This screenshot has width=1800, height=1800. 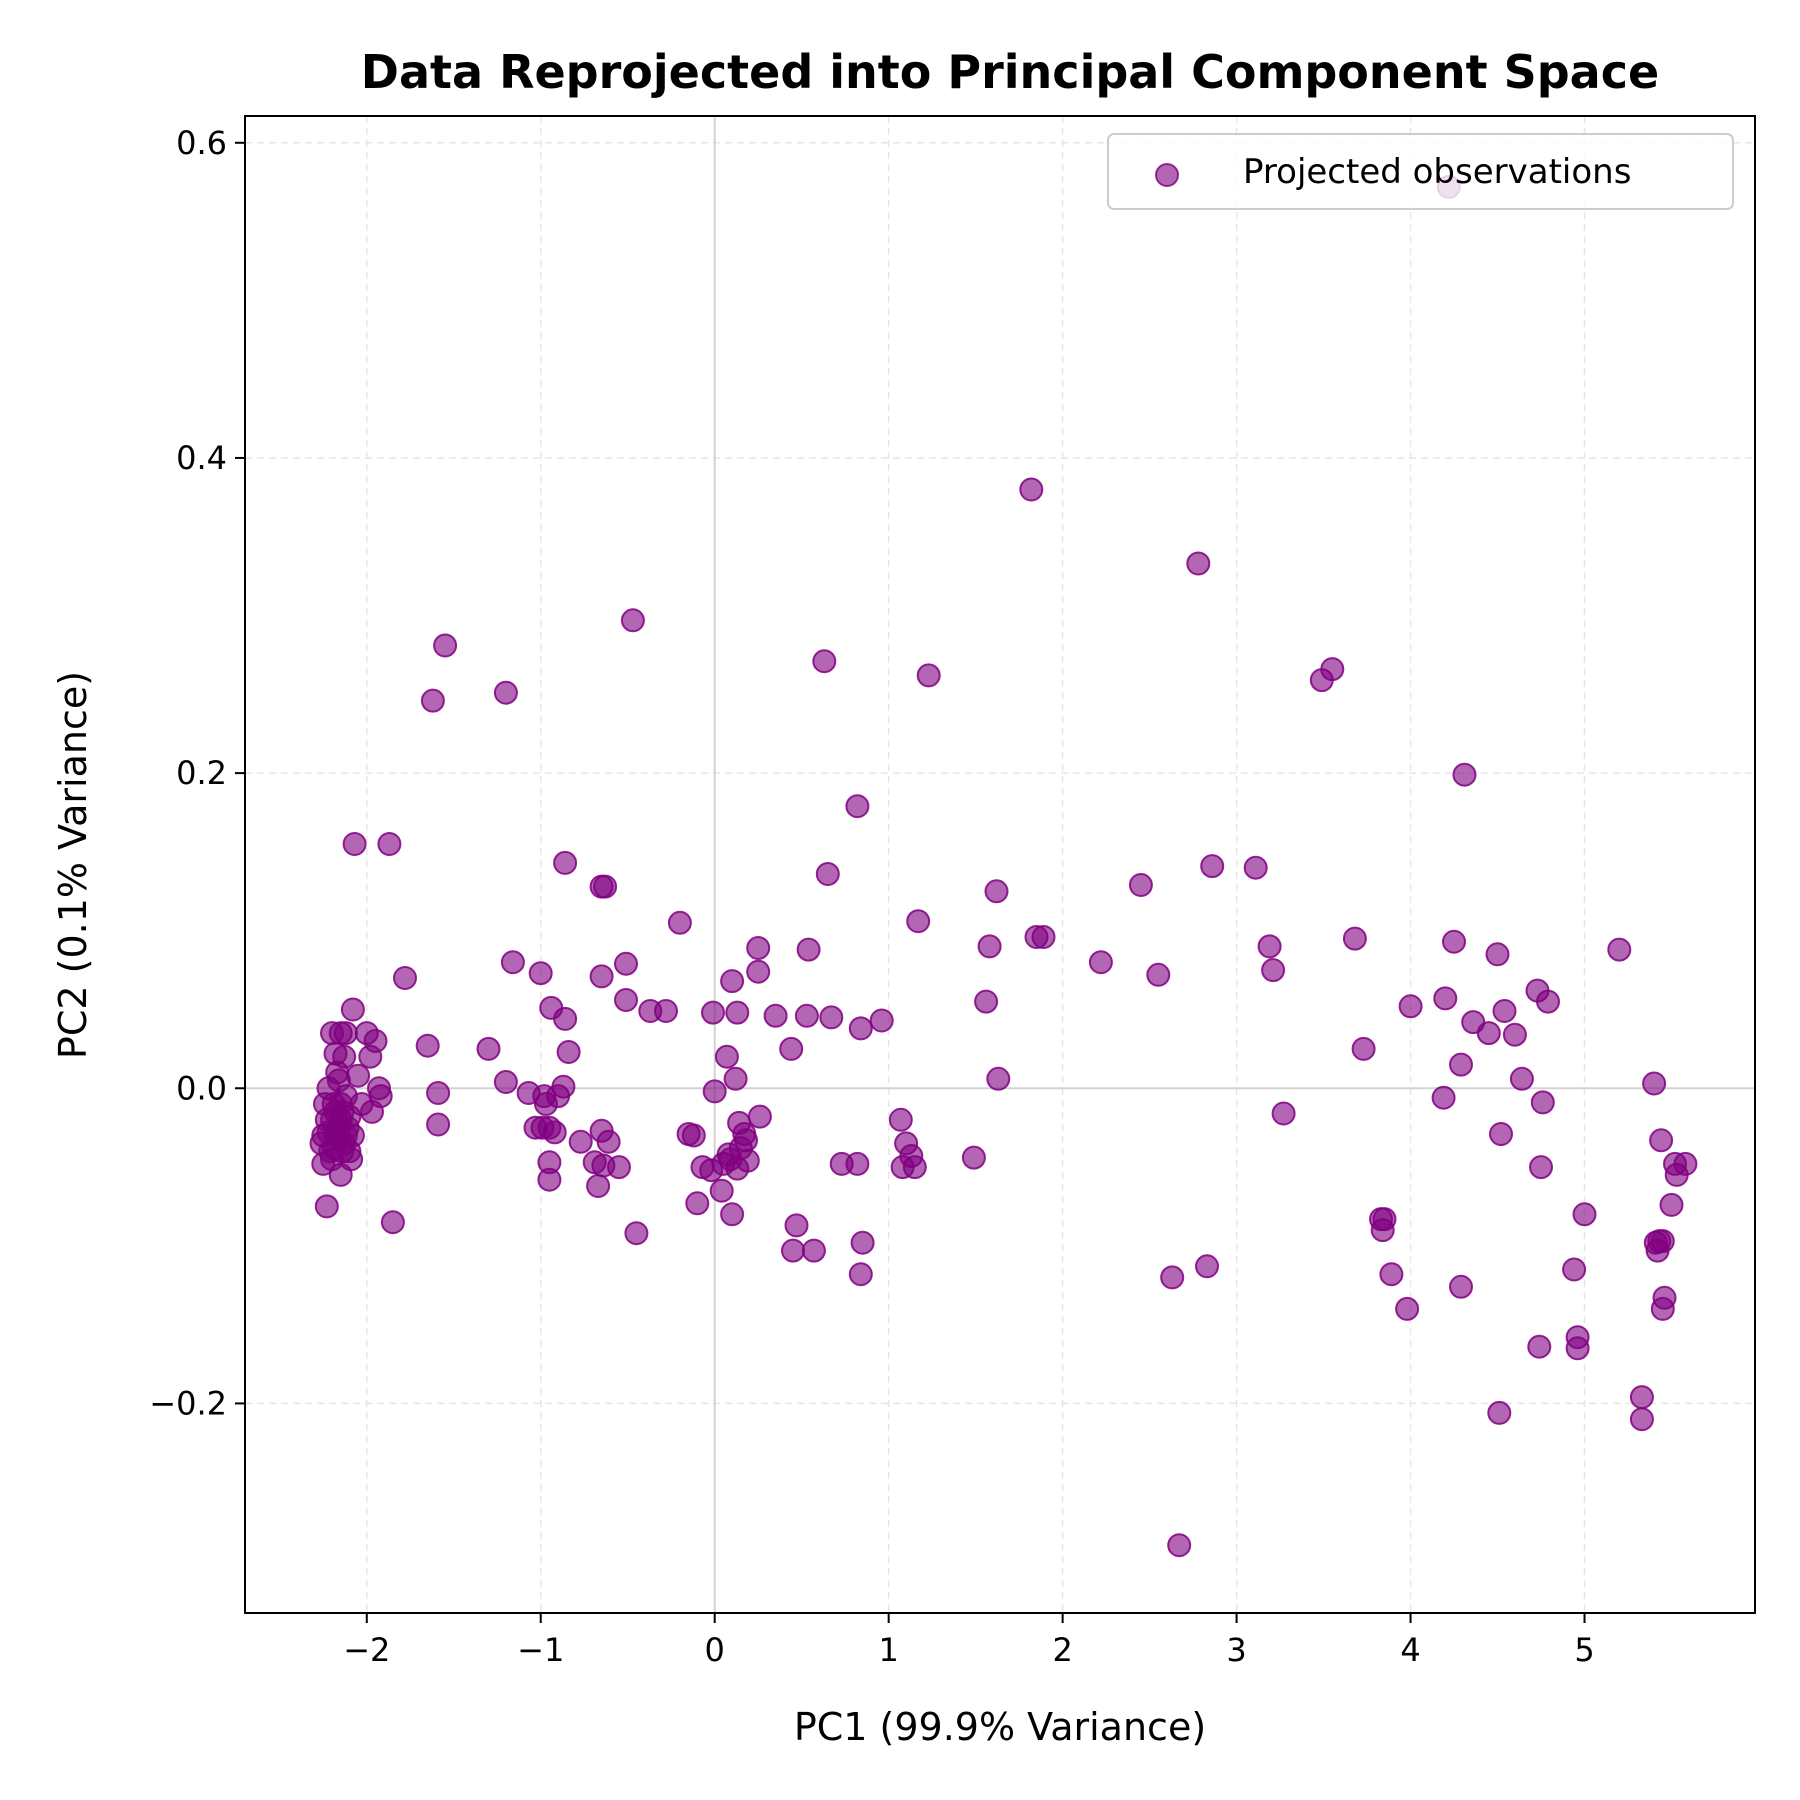 What do you see at coordinates (1236, 1650) in the screenshot?
I see `x-tick-label: 3` at bounding box center [1236, 1650].